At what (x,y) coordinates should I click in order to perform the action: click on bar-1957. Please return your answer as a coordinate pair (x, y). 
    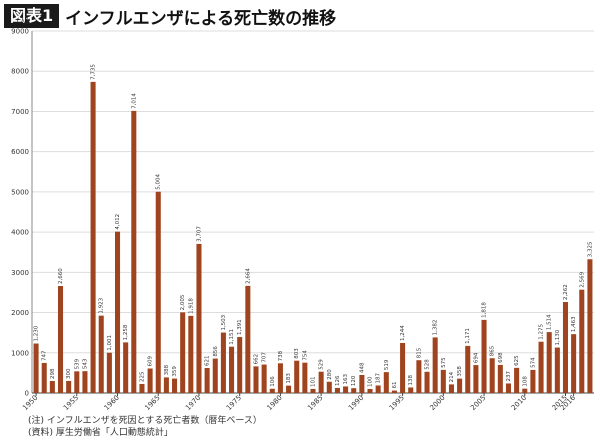
    Looking at the image, I should click on (93, 237).